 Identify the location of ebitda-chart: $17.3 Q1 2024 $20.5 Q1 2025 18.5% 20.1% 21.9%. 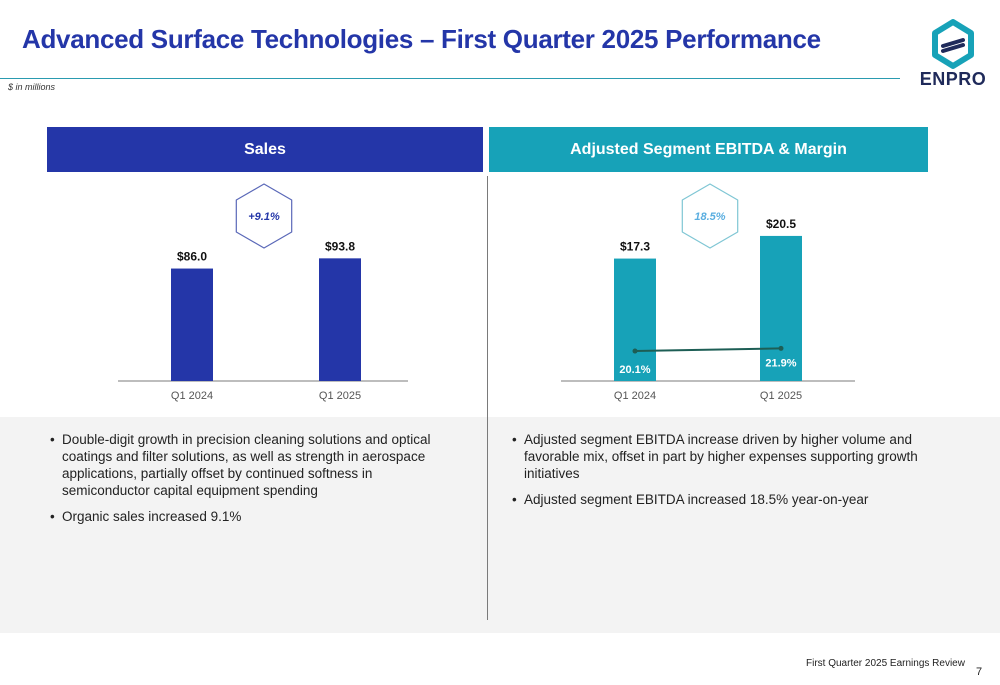
(708, 292).